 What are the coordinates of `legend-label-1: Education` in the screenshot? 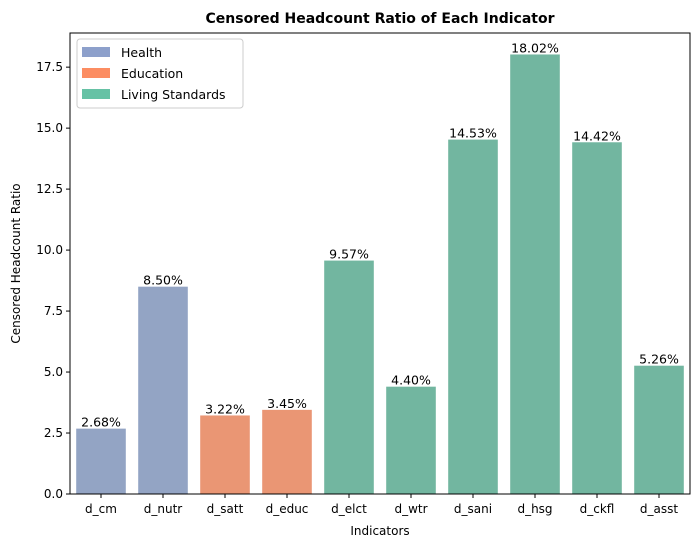 It's located at (152, 73).